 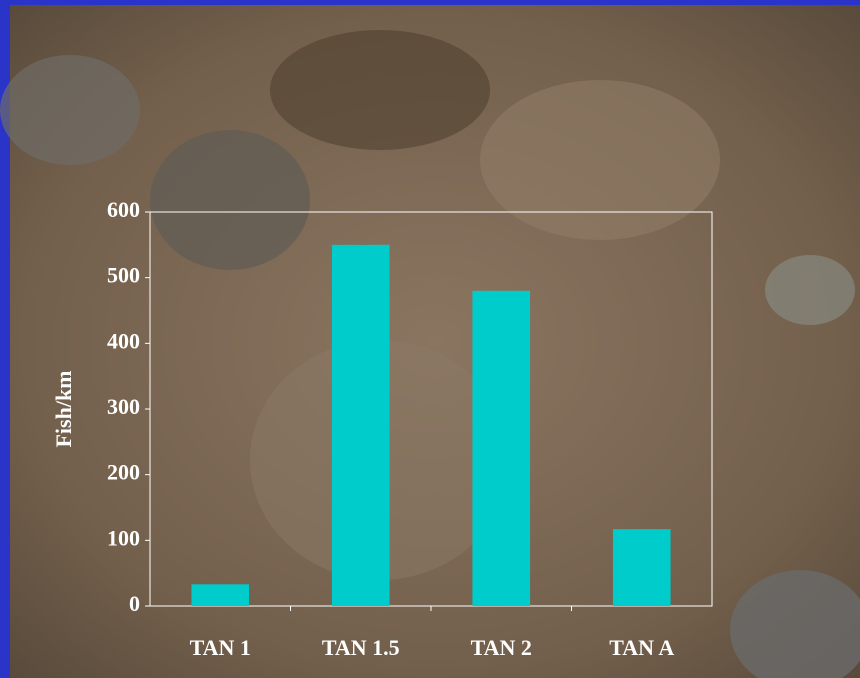 I want to click on debris, so click(x=380, y=90).